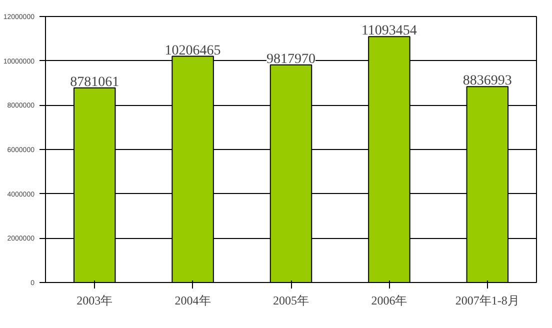 This screenshot has height=328, width=552. What do you see at coordinates (487, 81) in the screenshot?
I see `data-label: 8836993` at bounding box center [487, 81].